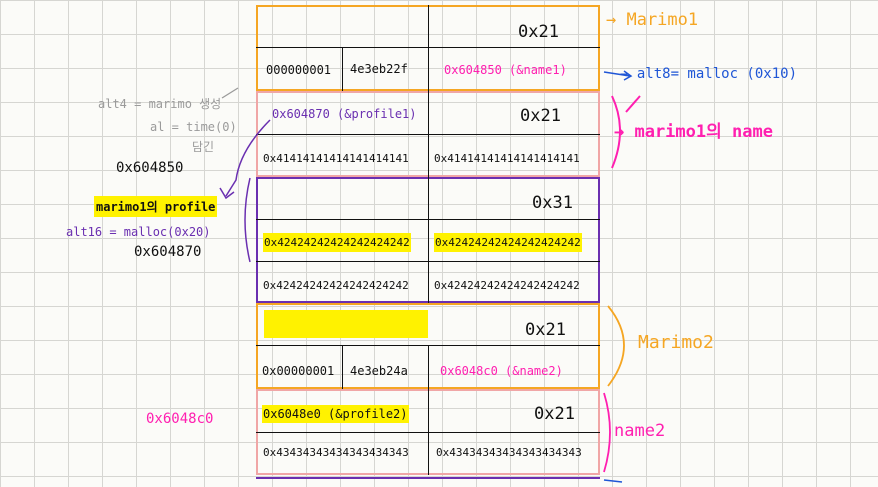  I want to click on label-addr-604850: 0x604850, so click(150, 168).